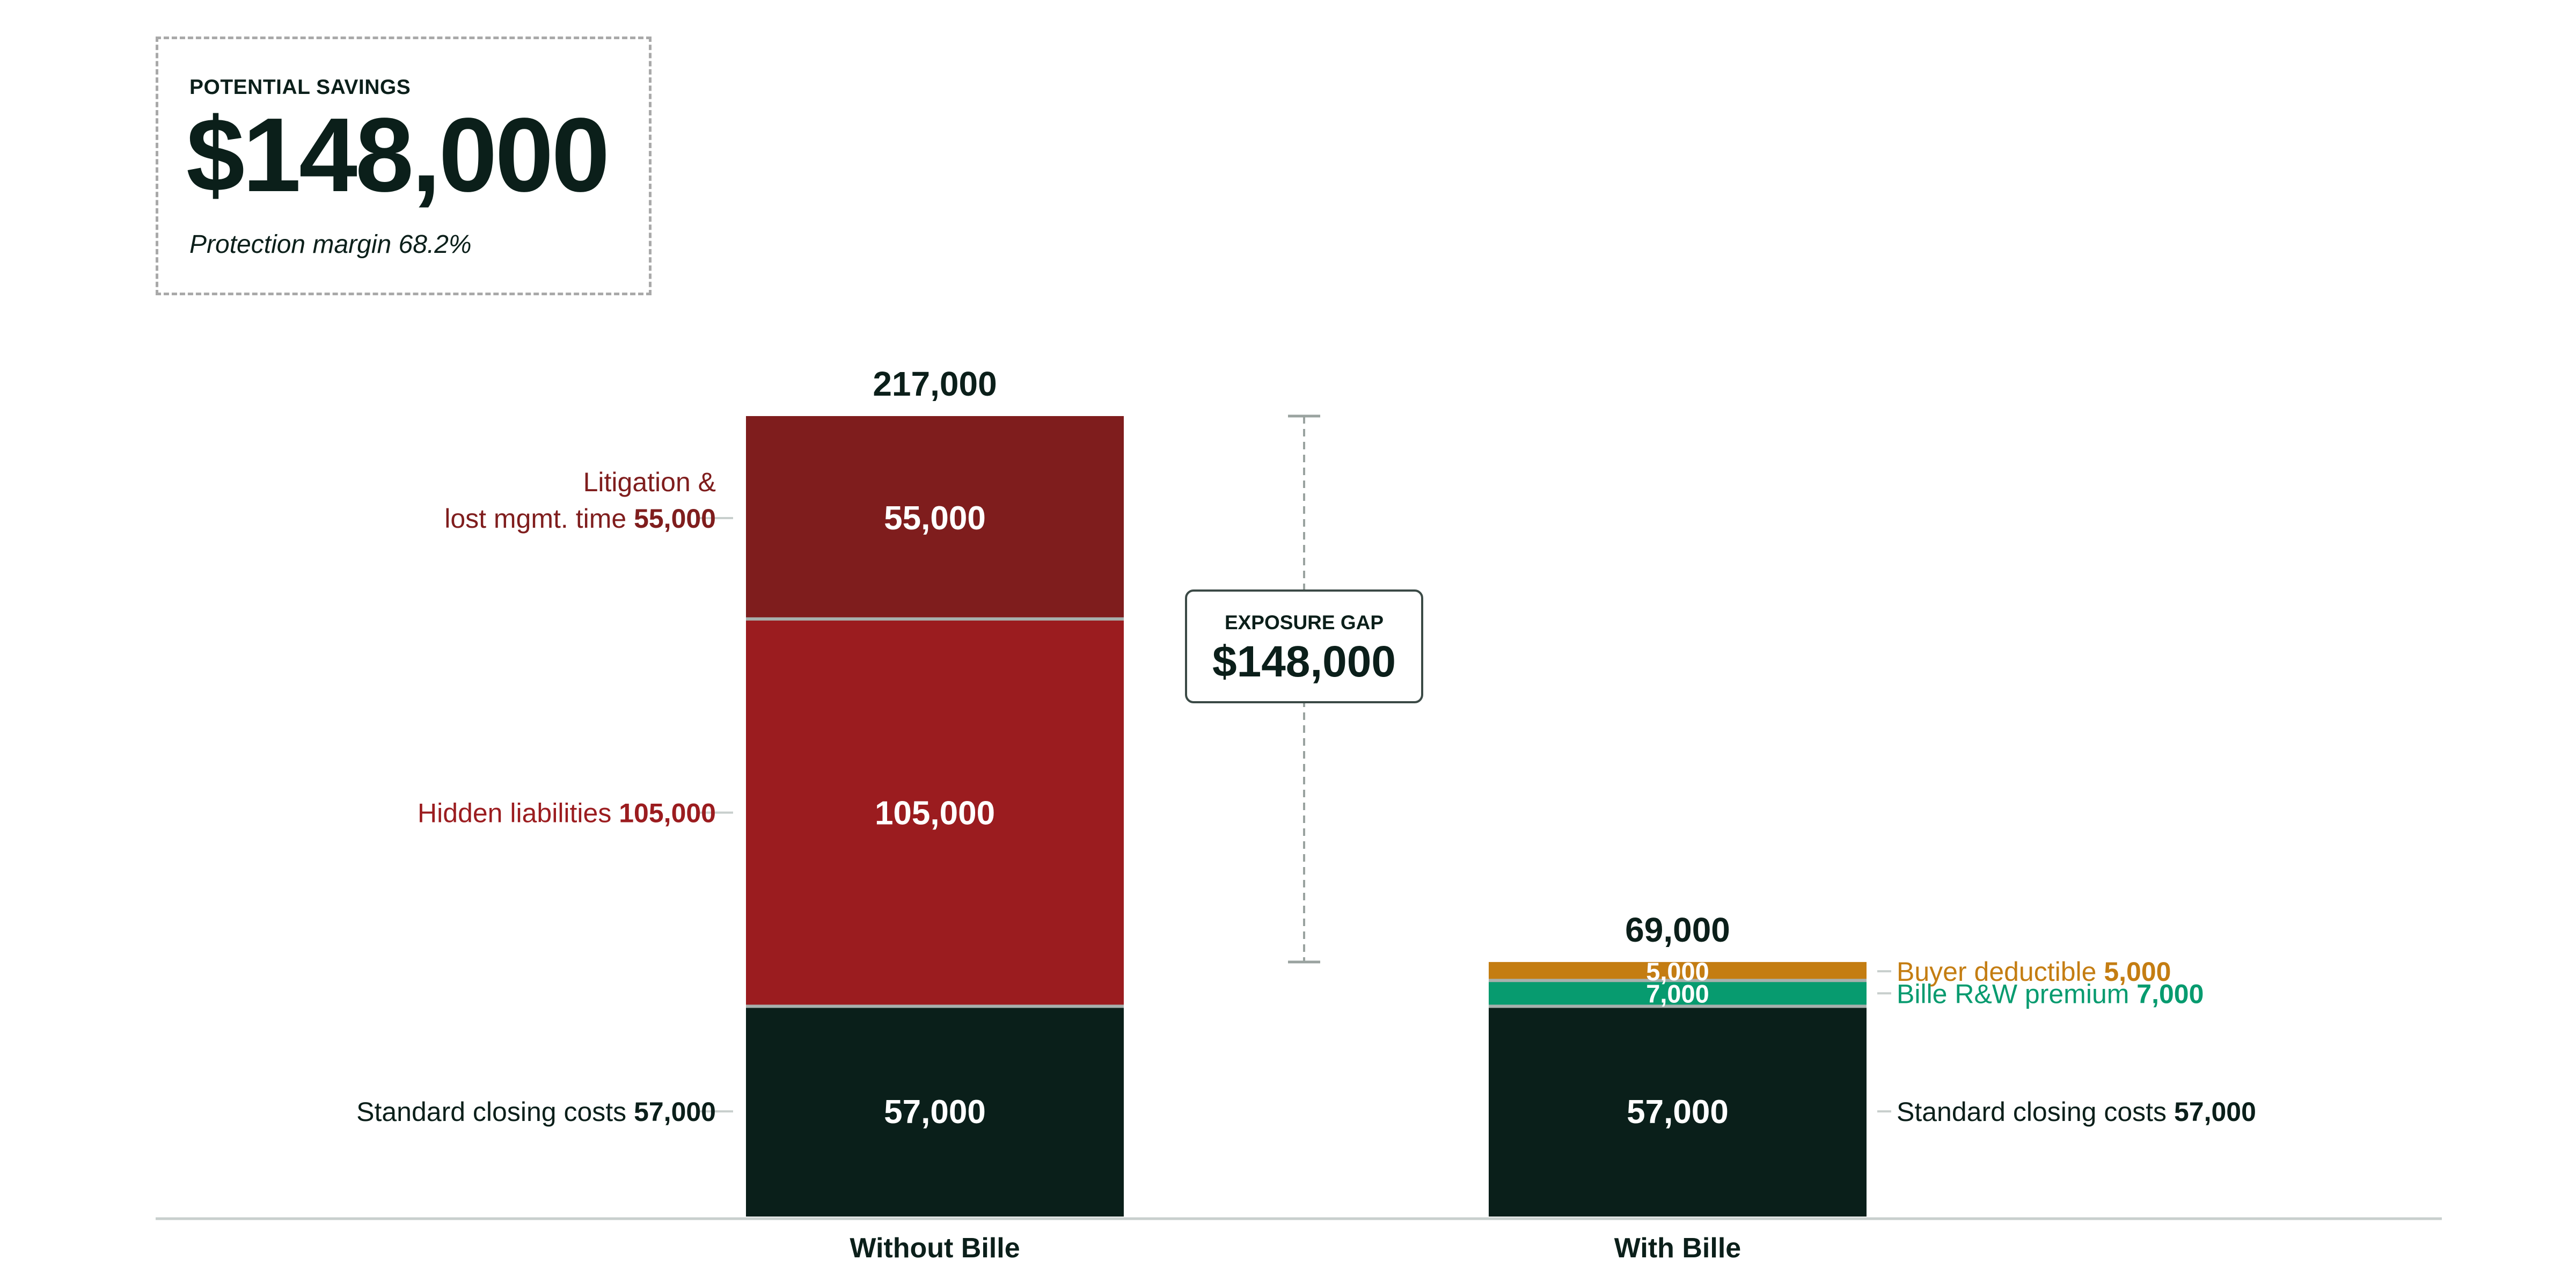 This screenshot has height=1267, width=2576. What do you see at coordinates (935, 384) in the screenshot?
I see `total-label-without-bille: 217,000` at bounding box center [935, 384].